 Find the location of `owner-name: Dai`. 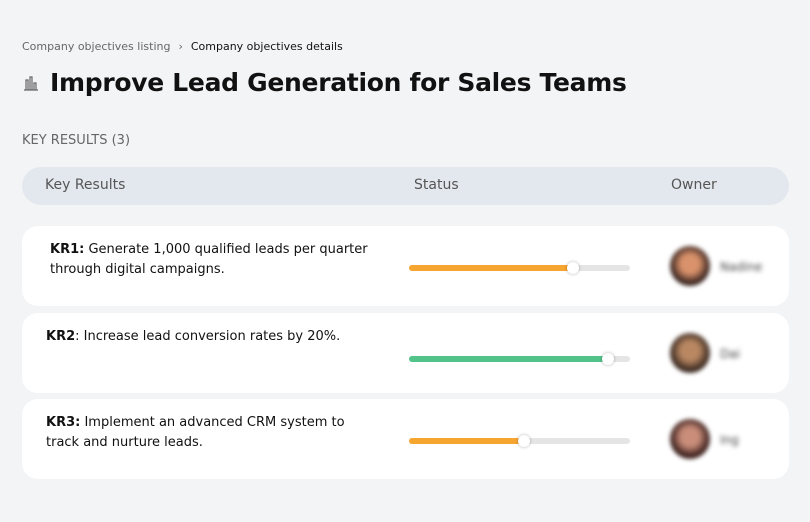

owner-name: Dai is located at coordinates (730, 354).